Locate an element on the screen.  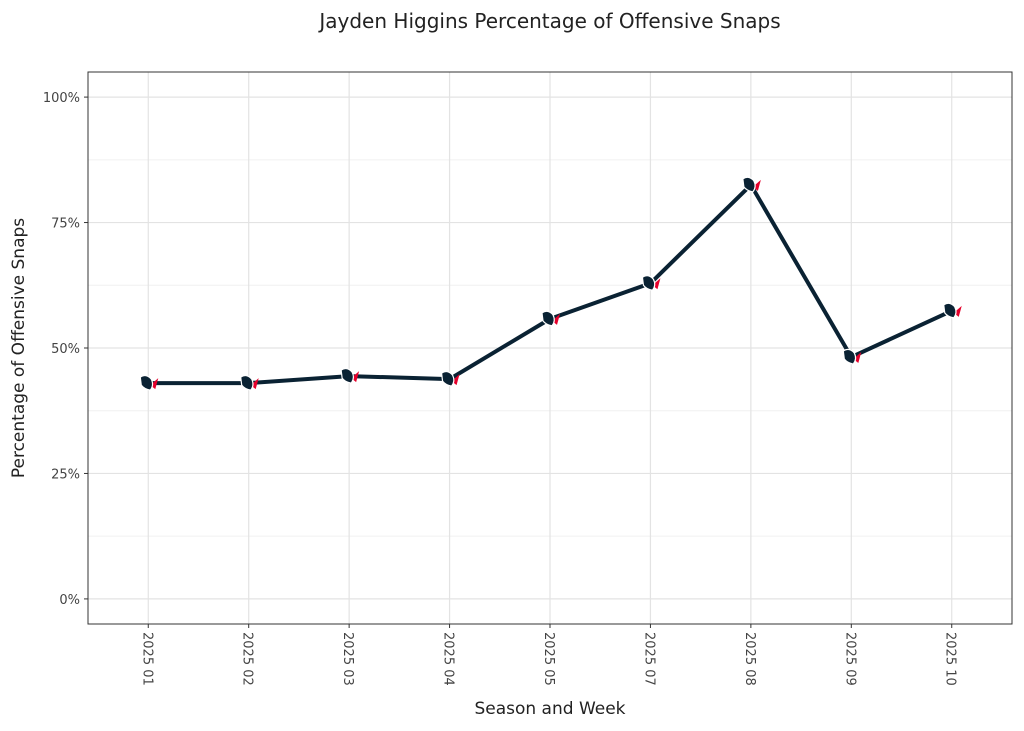
x-tick-label: 2025 09 is located at coordinates (849, 659).